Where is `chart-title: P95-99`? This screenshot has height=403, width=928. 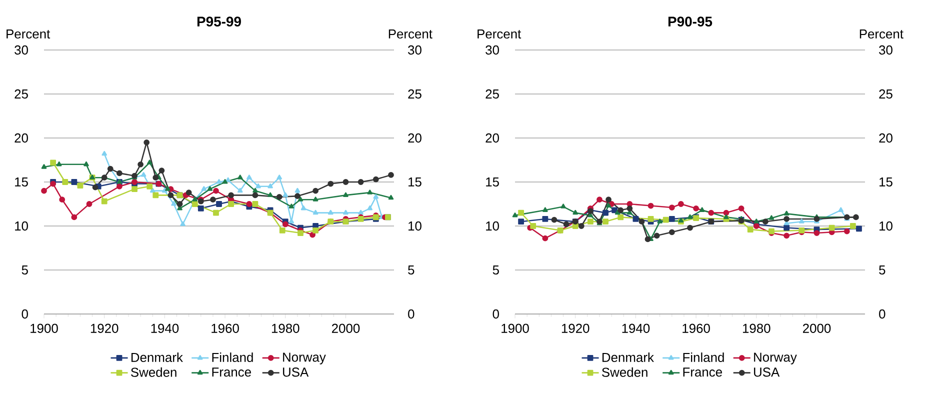
chart-title: P95-99 is located at coordinates (219, 21).